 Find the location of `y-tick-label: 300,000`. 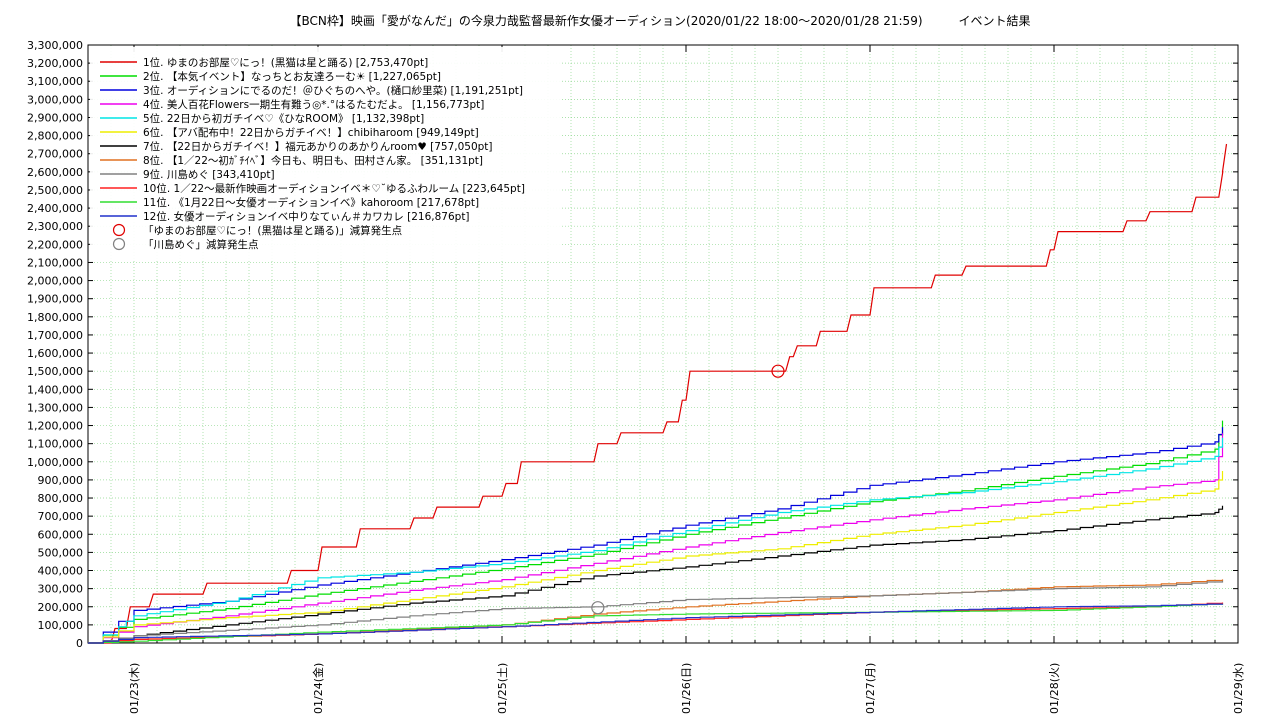

y-tick-label: 300,000 is located at coordinates (61, 589).